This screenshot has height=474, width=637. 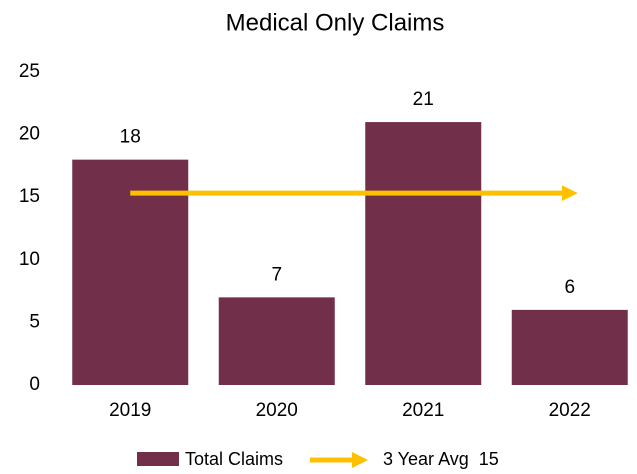 I want to click on value-label: 6, so click(x=569, y=287).